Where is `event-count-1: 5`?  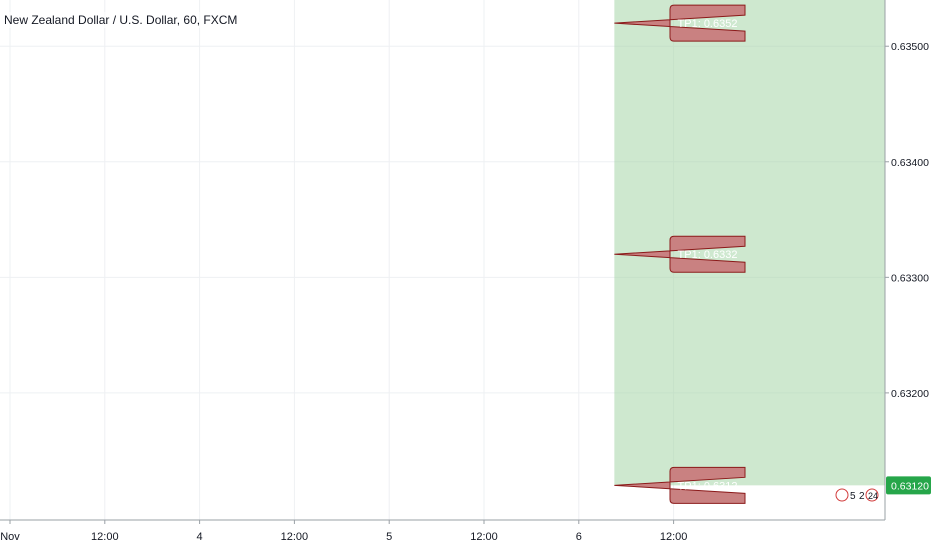
event-count-1: 5 is located at coordinates (853, 496).